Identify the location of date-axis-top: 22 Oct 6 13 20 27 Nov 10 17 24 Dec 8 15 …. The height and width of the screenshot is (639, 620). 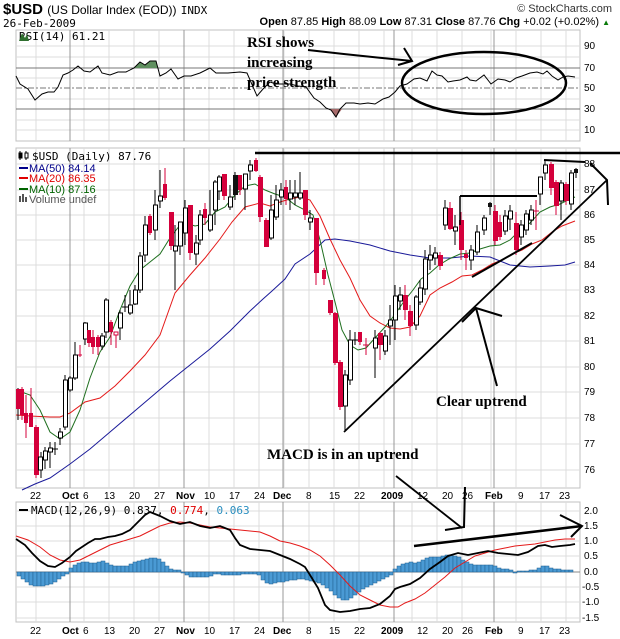
(300, 496).